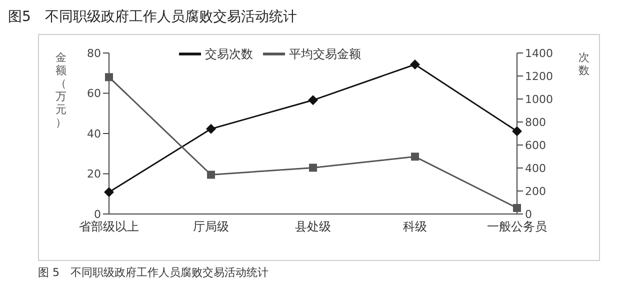 This screenshot has width=618, height=305. Describe the element at coordinates (109, 227) in the screenshot. I see `x-tick-label: 省部级以上` at that location.